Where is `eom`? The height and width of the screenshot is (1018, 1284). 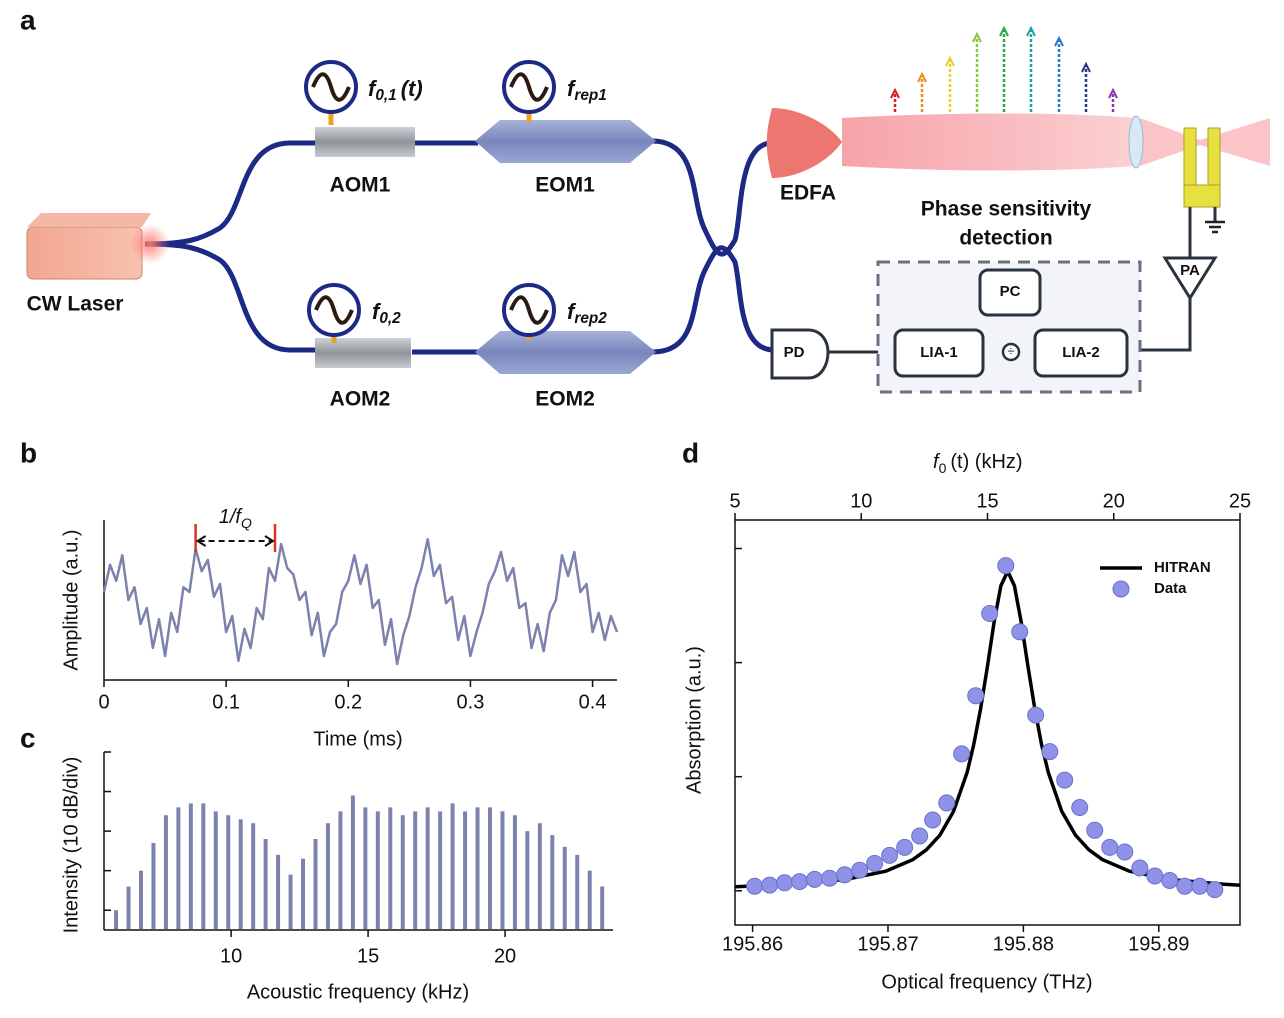 eom is located at coordinates (565, 141).